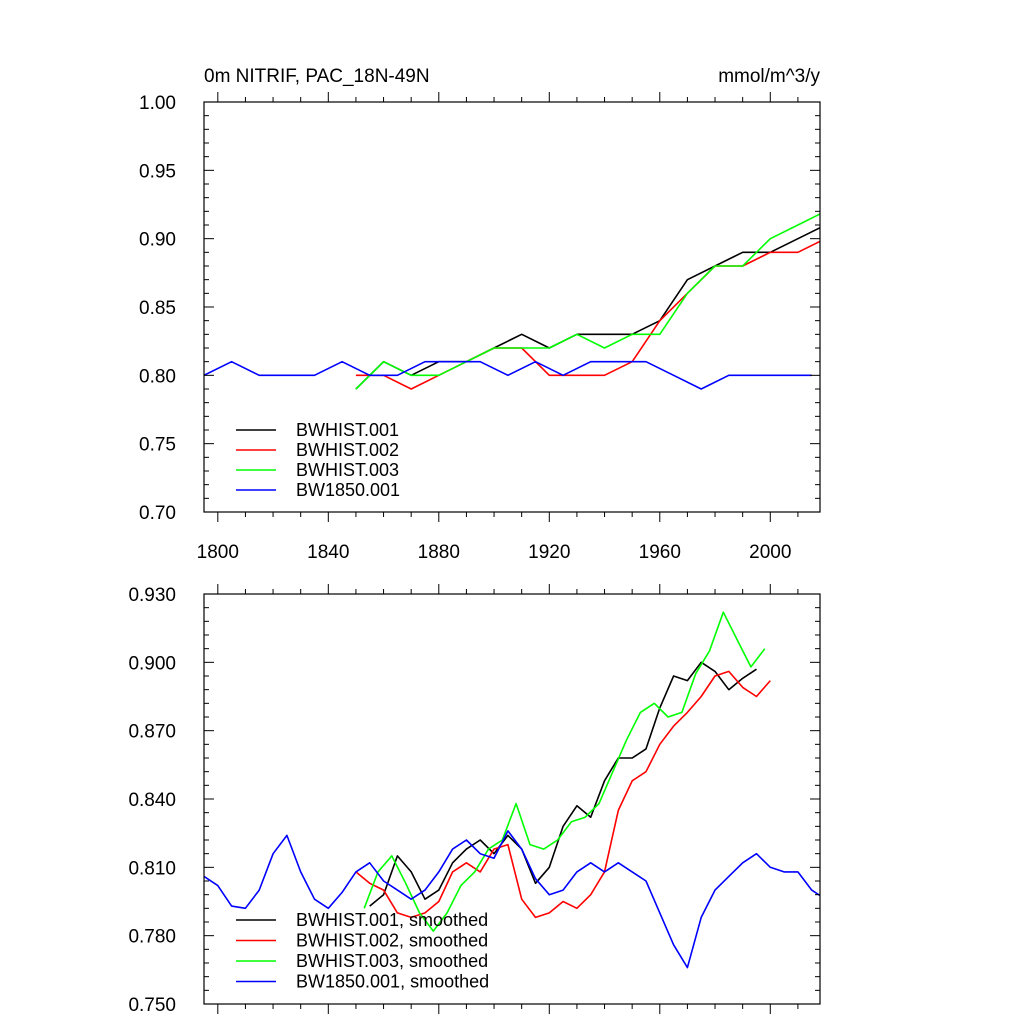 The width and height of the screenshot is (1024, 1024). What do you see at coordinates (218, 552) in the screenshot?
I see `top-x-tick-label: 1800` at bounding box center [218, 552].